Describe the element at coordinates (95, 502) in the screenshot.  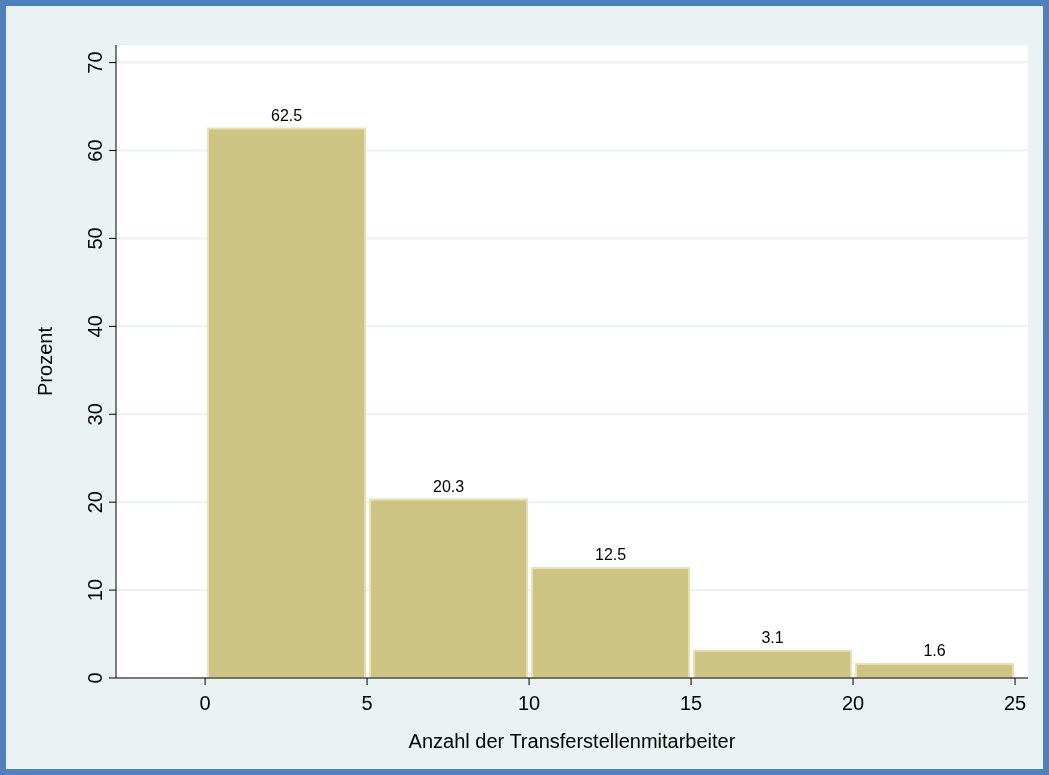
I see `y-tick-label: 20` at that location.